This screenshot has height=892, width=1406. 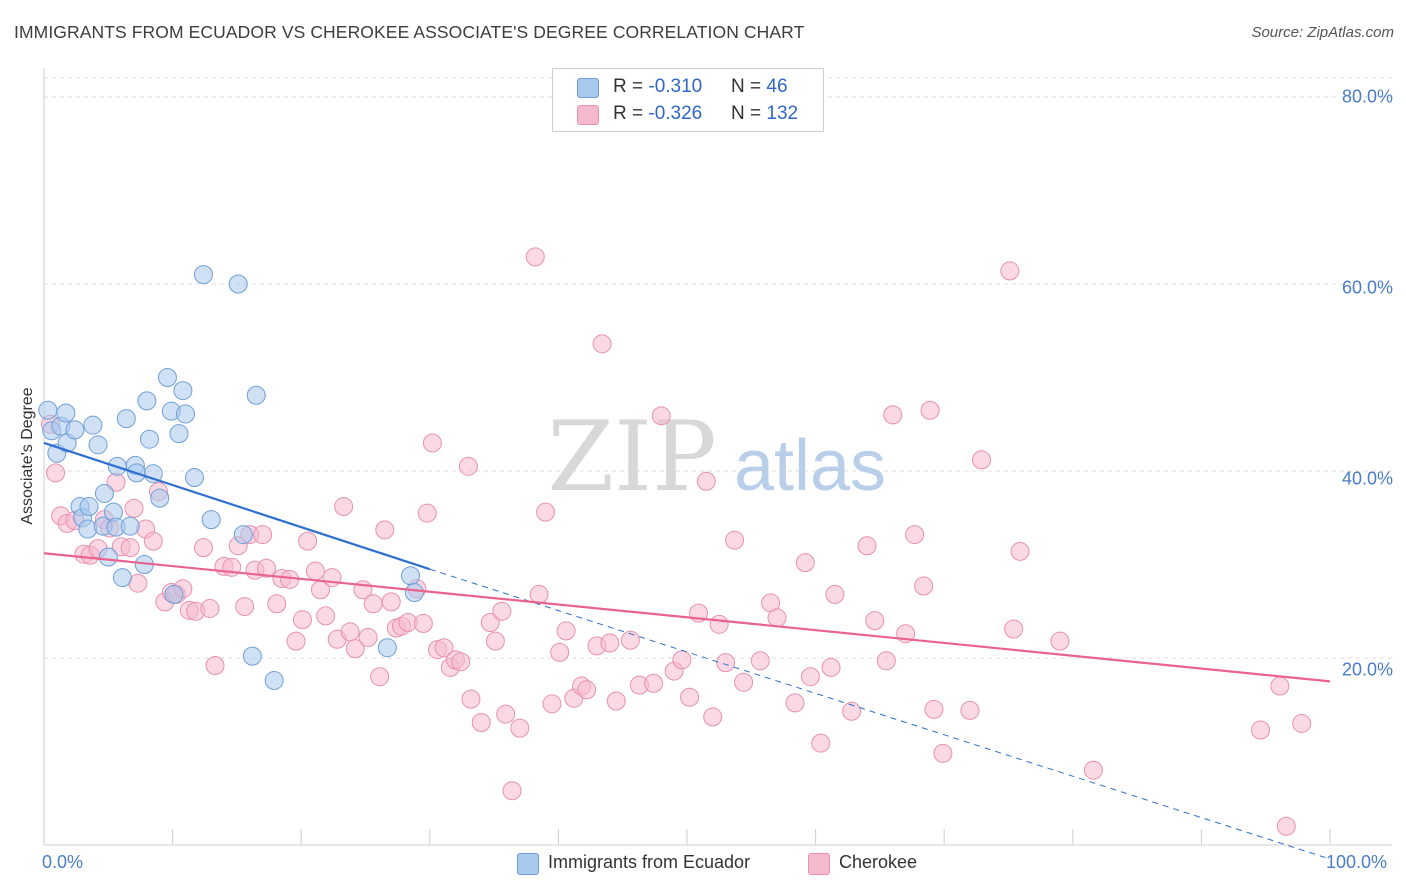 What do you see at coordinates (1367, 287) in the screenshot?
I see `y-tick-label: 60.0%` at bounding box center [1367, 287].